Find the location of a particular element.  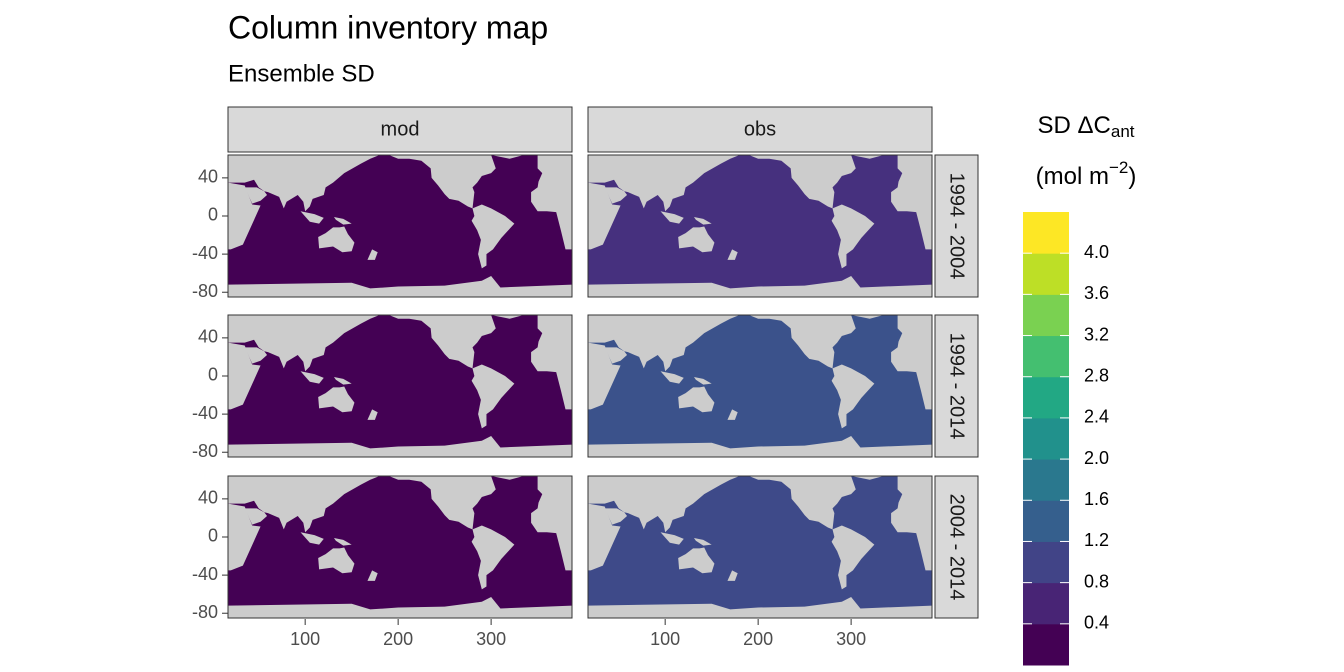

chart-subtitle: Ensemble SD is located at coordinates (301, 73).